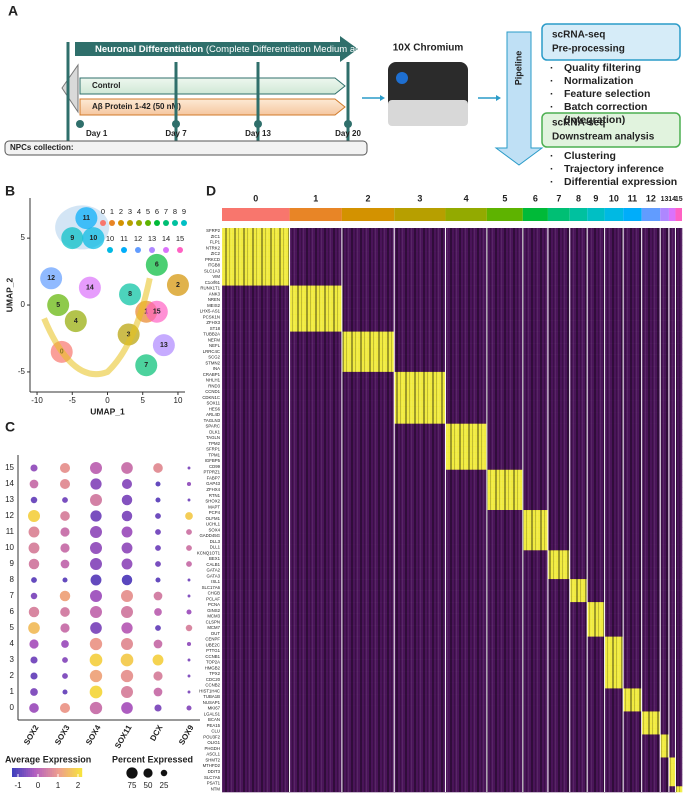 The image size is (685, 796). Describe the element at coordinates (213, 426) in the screenshot. I see `gene-label: SPARC` at that location.